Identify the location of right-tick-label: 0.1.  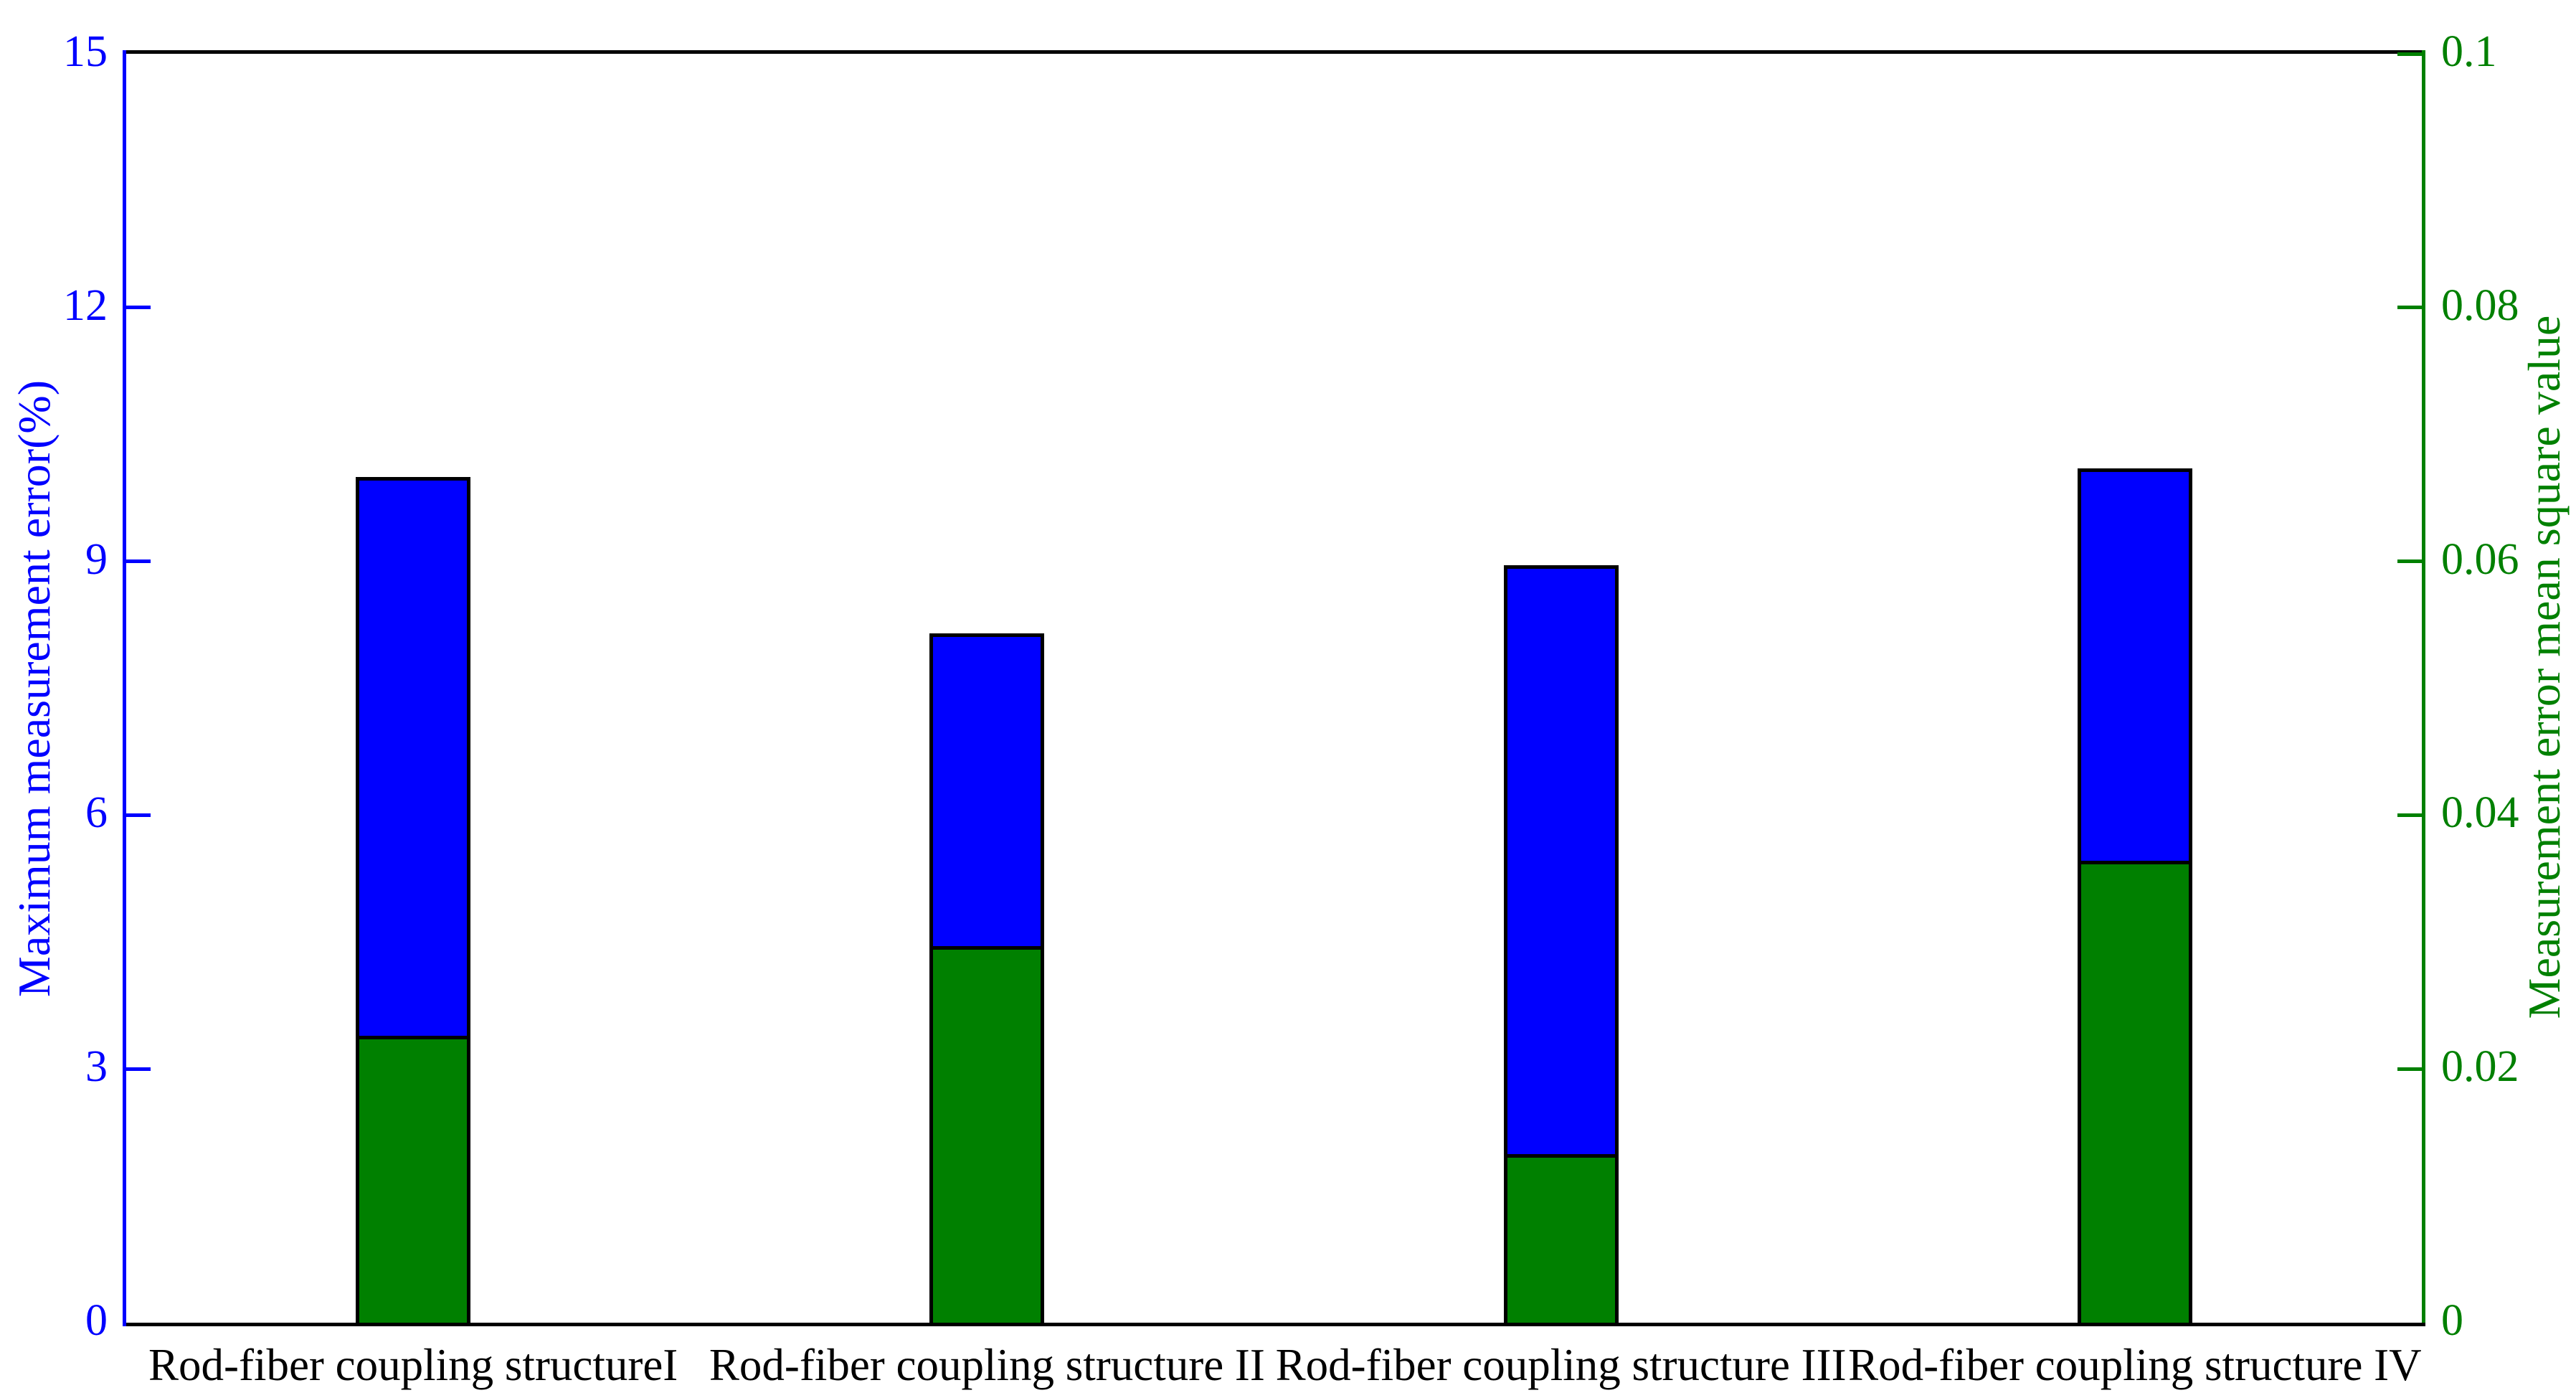
(2469, 51).